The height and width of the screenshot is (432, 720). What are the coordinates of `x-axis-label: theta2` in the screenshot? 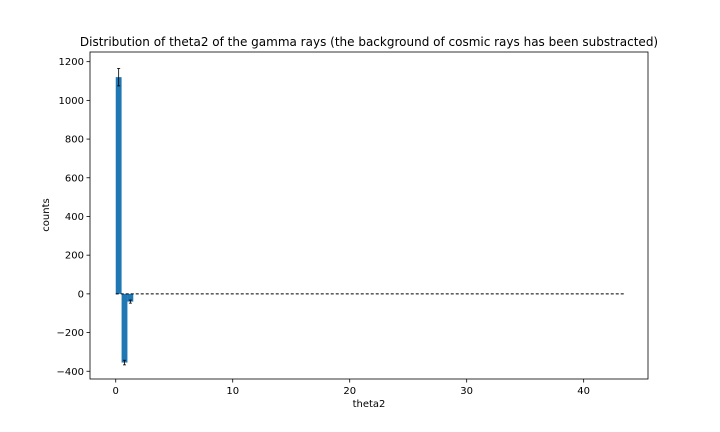 It's located at (369, 404).